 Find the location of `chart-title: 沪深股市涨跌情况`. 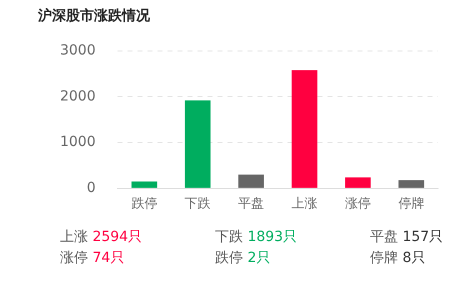

chart-title: 沪深股市涨跌情况 is located at coordinates (94, 15).